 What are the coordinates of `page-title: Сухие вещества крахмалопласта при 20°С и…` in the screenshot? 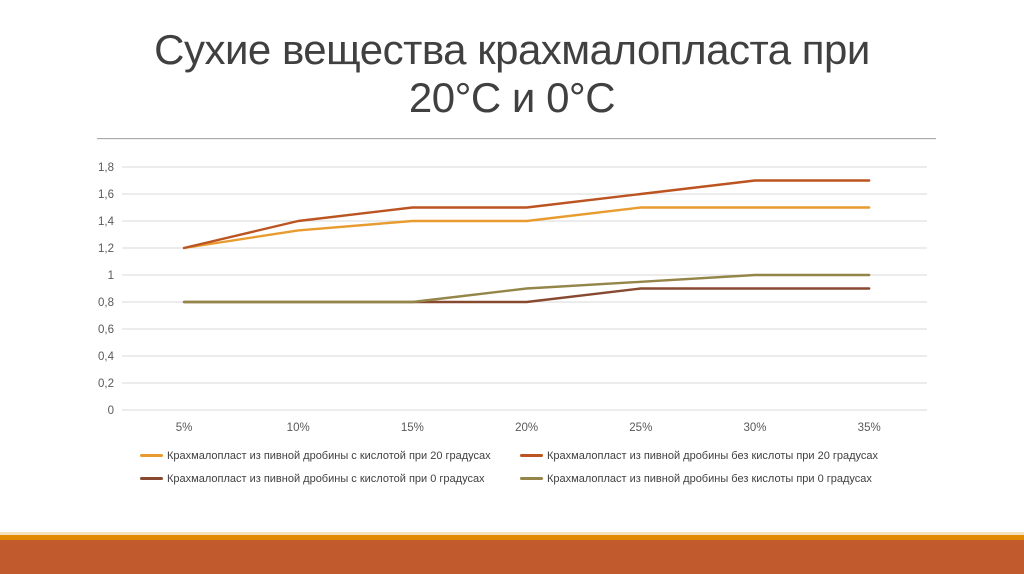 It's located at (512, 74).